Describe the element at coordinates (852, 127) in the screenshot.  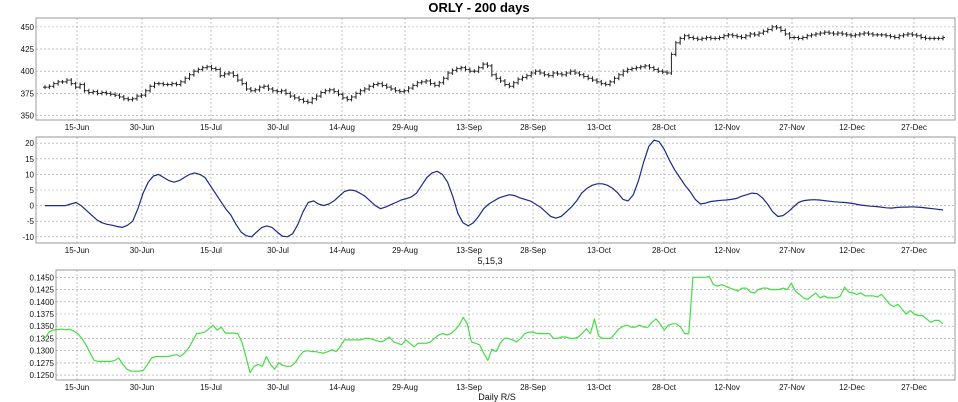
I see `x-tick-label-12-dec: 12-Dec` at that location.